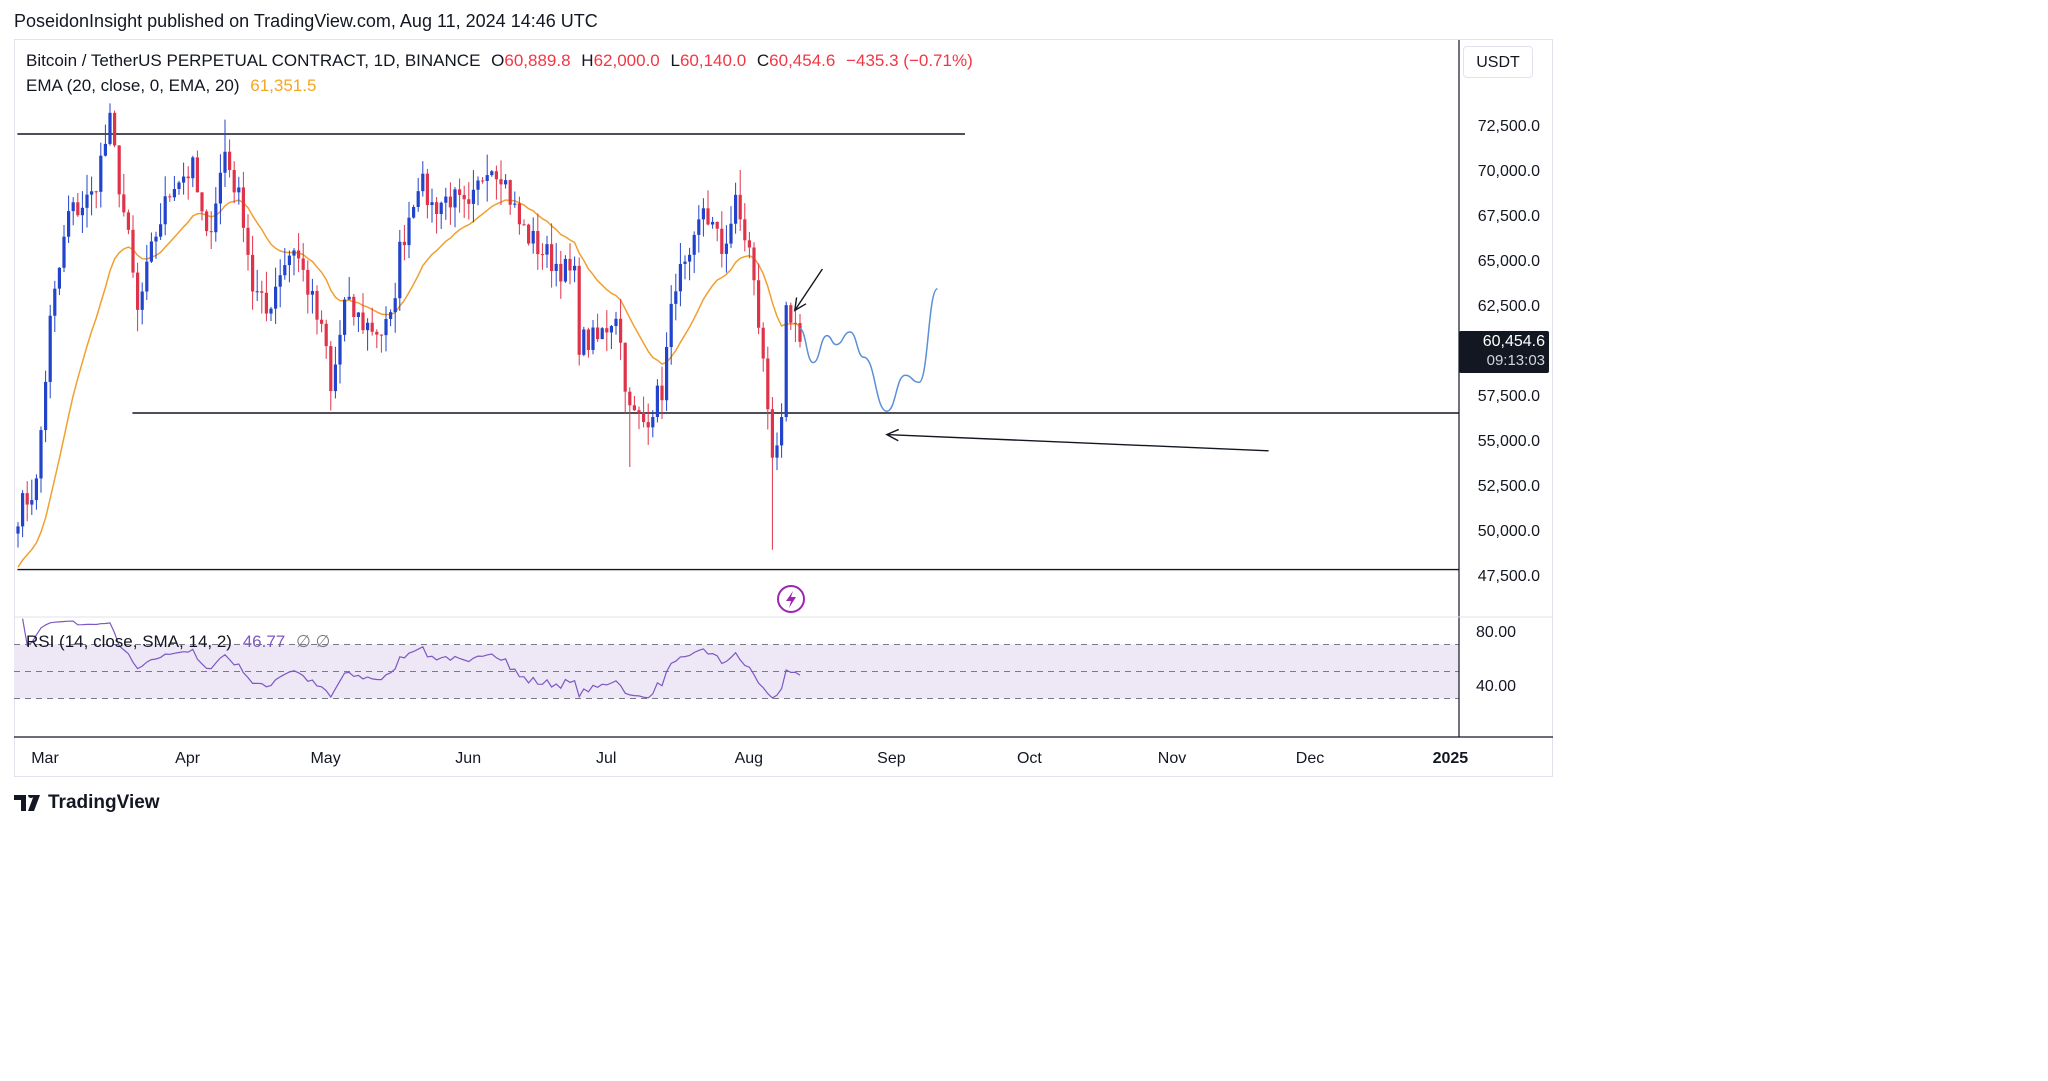 This screenshot has width=2048, height=1081. I want to click on event-marker-icon, so click(791, 599).